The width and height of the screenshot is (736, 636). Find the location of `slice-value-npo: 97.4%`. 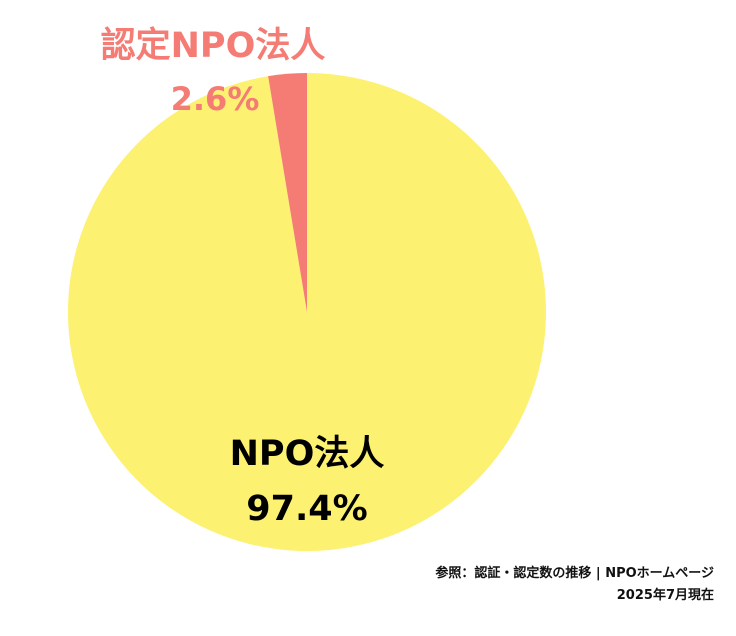

slice-value-npo: 97.4% is located at coordinates (306, 509).